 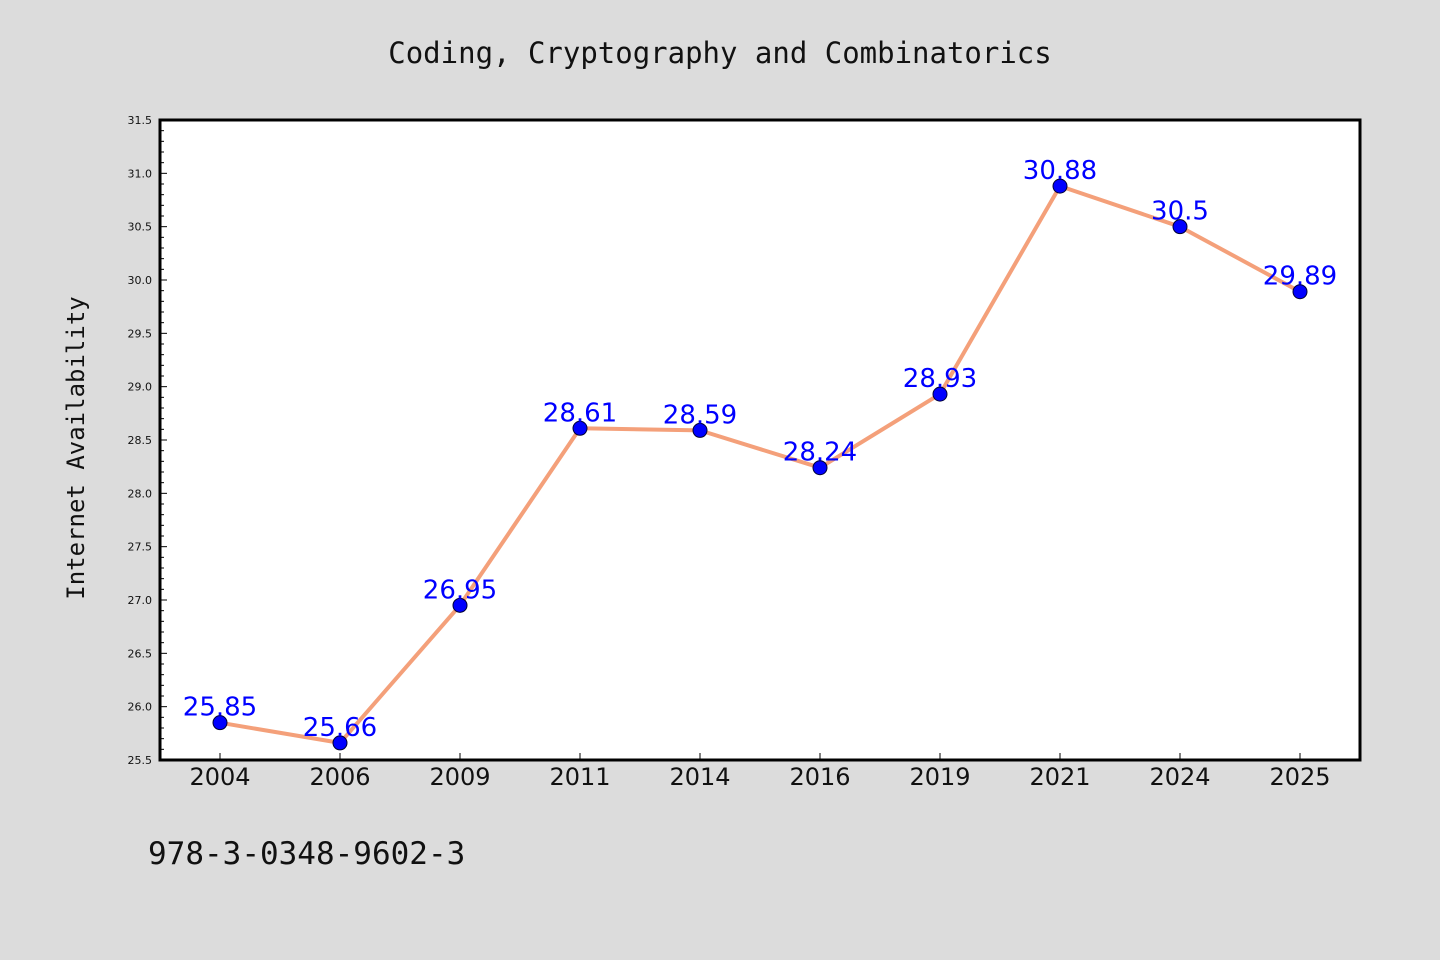 What do you see at coordinates (1300, 277) in the screenshot?
I see `data-label: 29.89` at bounding box center [1300, 277].